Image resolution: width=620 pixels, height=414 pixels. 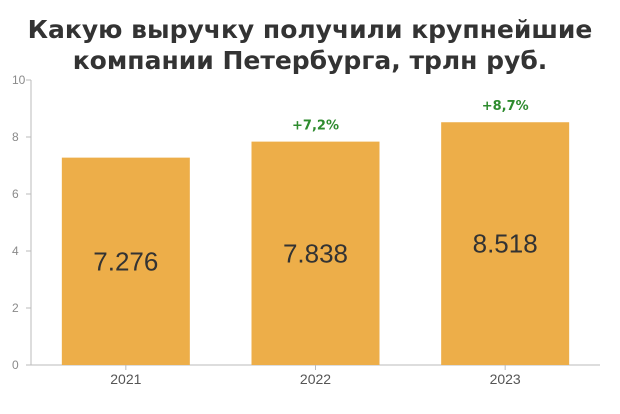 I want to click on y-tick-label: 6, so click(x=15, y=194).